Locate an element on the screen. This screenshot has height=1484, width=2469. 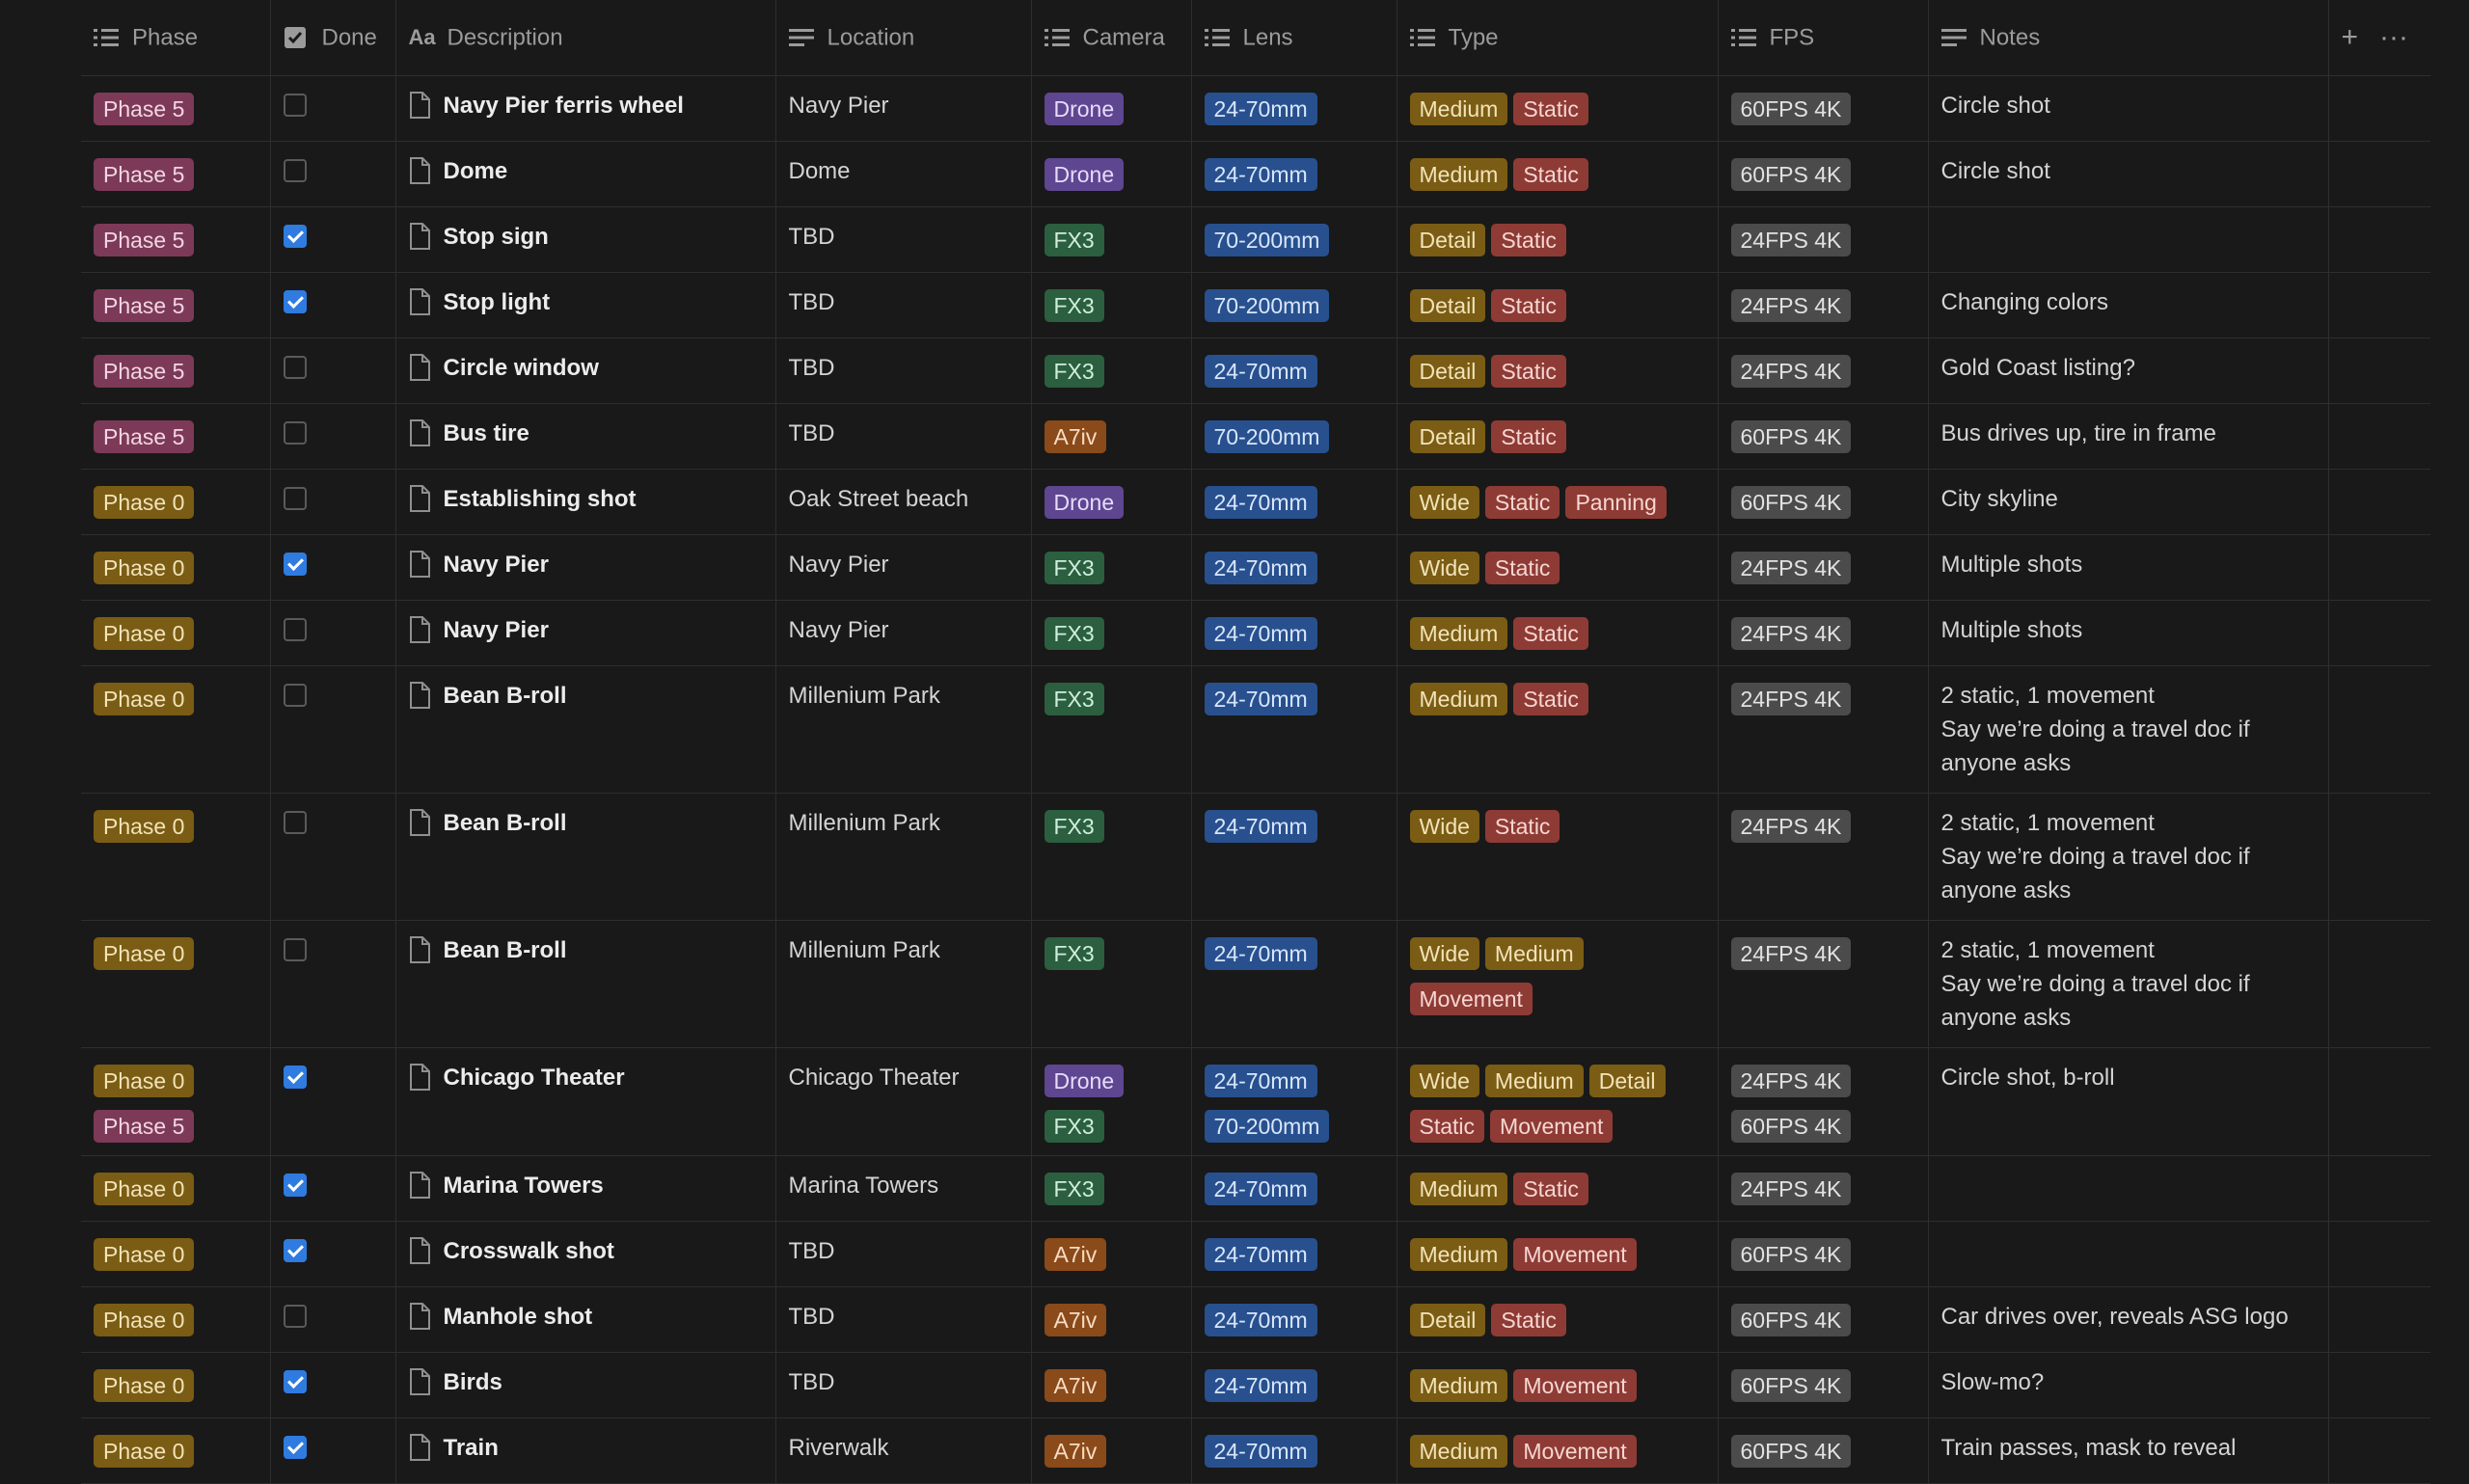
notes-cell: Circle shot, b-roll is located at coordinates (2128, 1101).